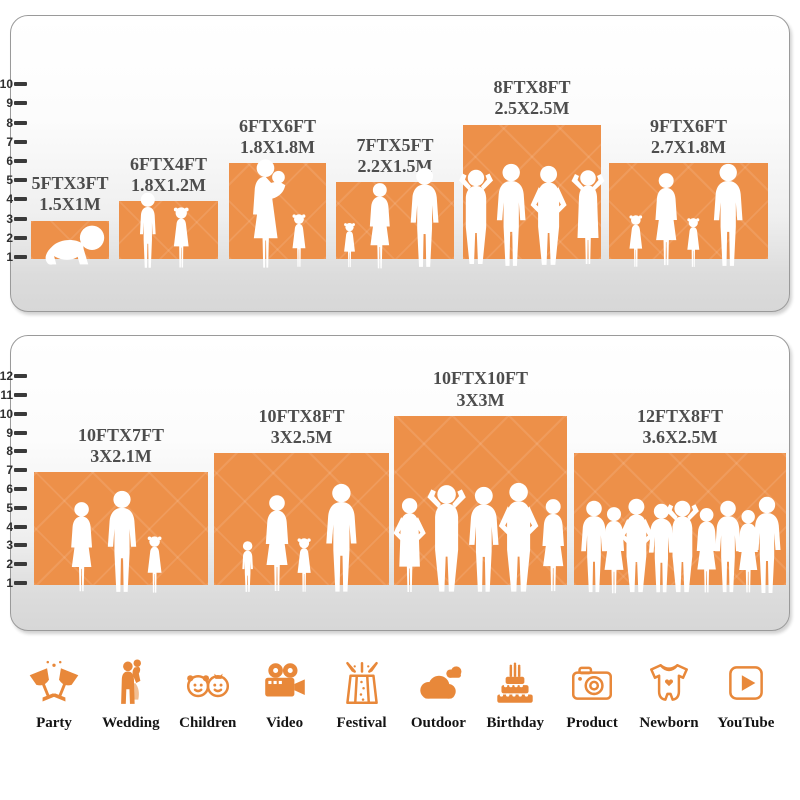  I want to click on category-children: Children, so click(208, 695).